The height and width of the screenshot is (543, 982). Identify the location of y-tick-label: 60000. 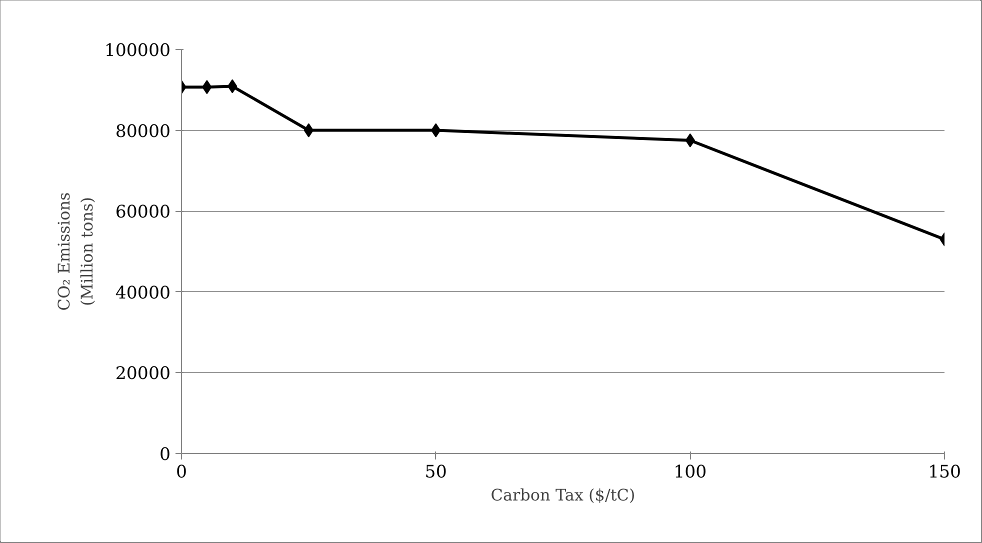
(142, 212).